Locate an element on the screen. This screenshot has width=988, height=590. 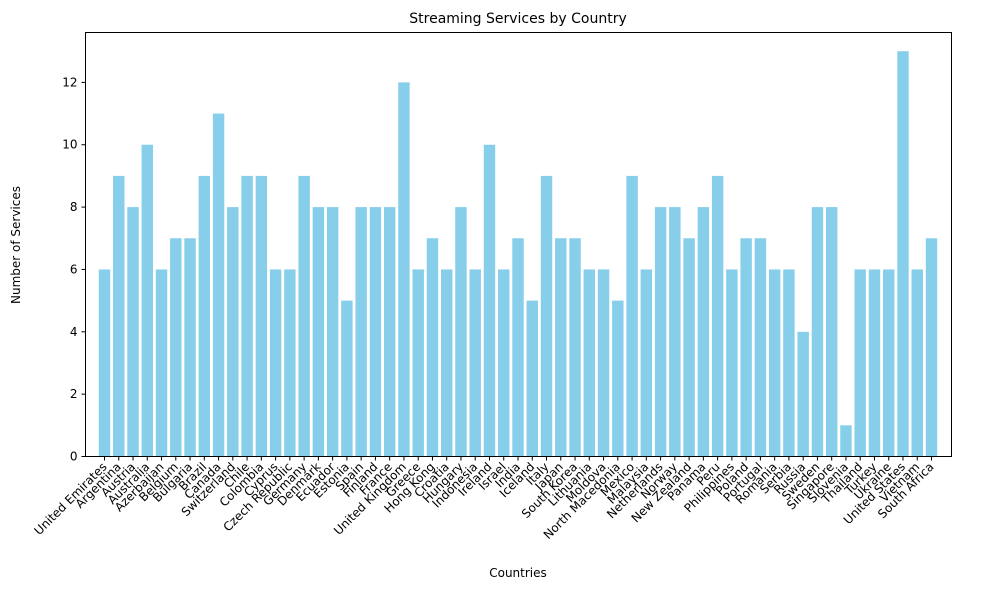
y-axis-label: Number of Services is located at coordinates (16, 245).